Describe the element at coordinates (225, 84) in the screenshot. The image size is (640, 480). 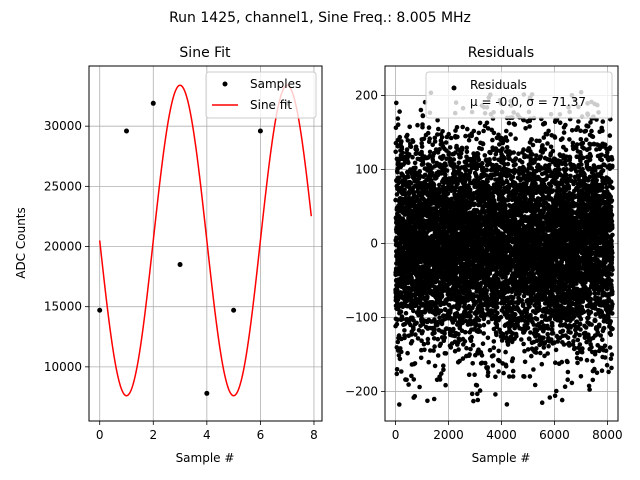
I see `legend-samples-marker` at that location.